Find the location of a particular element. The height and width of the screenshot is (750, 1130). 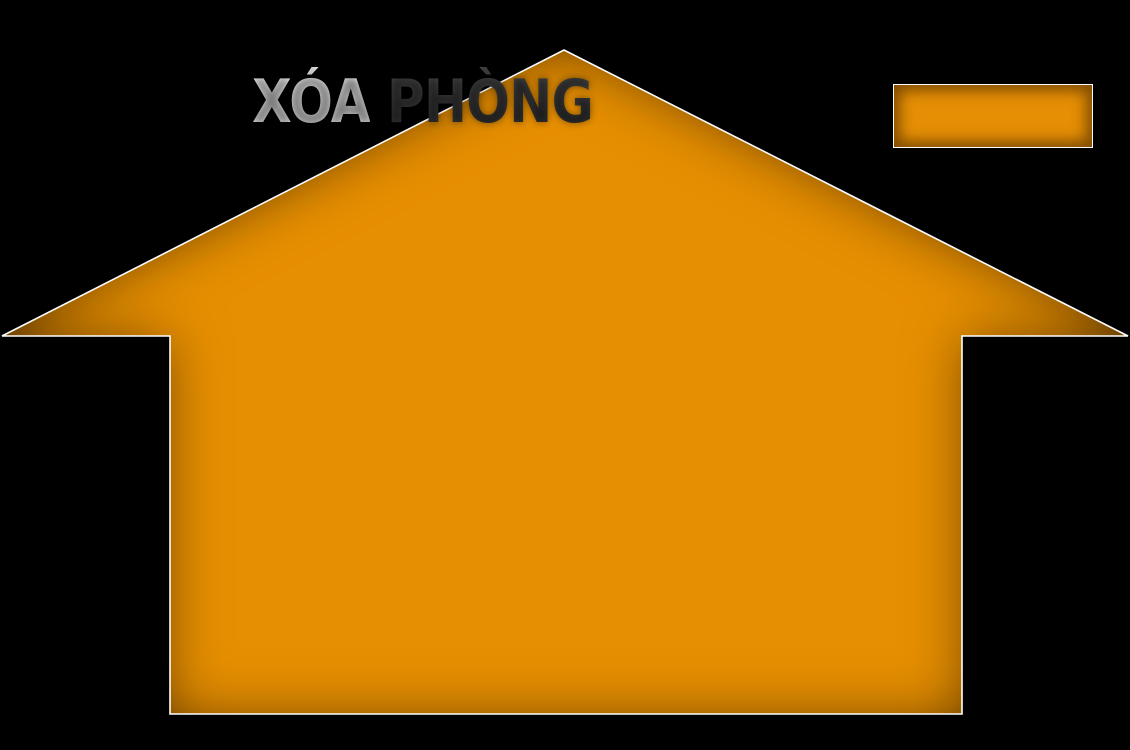

title-word-delete: XÓA is located at coordinates (311, 102).